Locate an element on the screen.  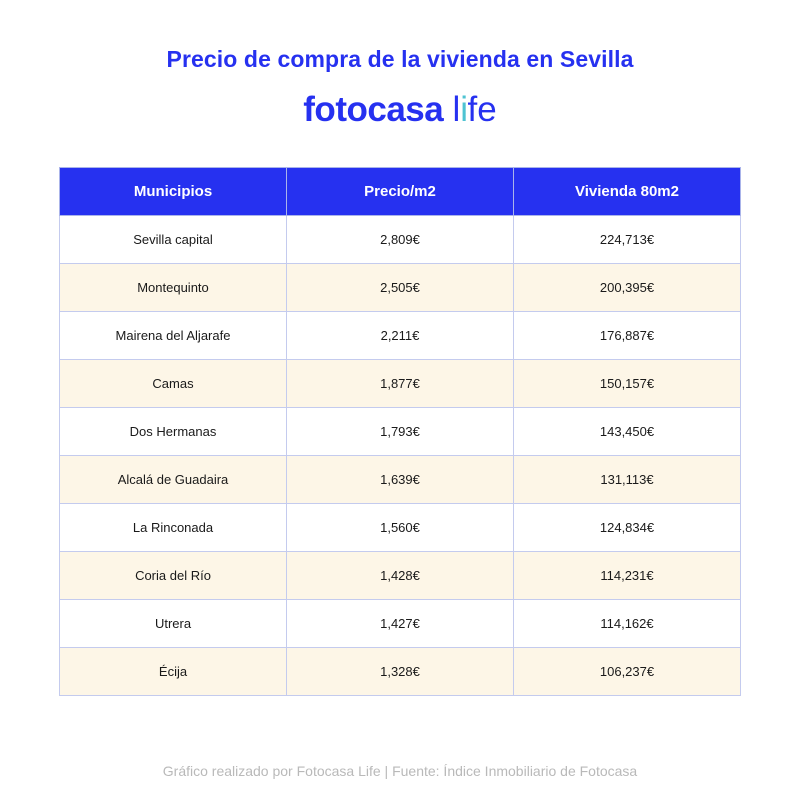
table-row: Sevilla capital 2,809€ 224,713€ is located at coordinates (400, 239).